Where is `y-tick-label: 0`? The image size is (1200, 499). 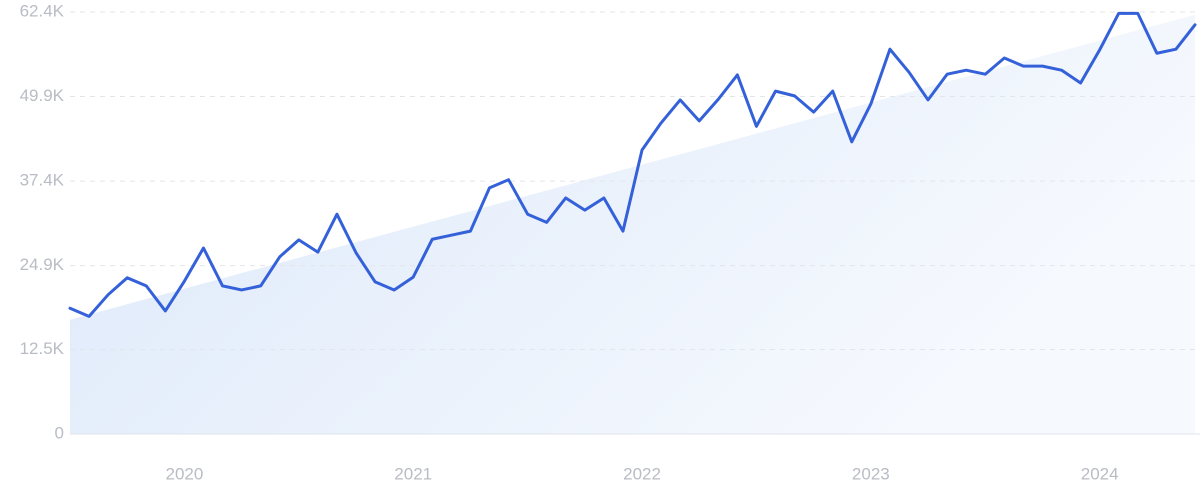 y-tick-label: 0 is located at coordinates (59, 432).